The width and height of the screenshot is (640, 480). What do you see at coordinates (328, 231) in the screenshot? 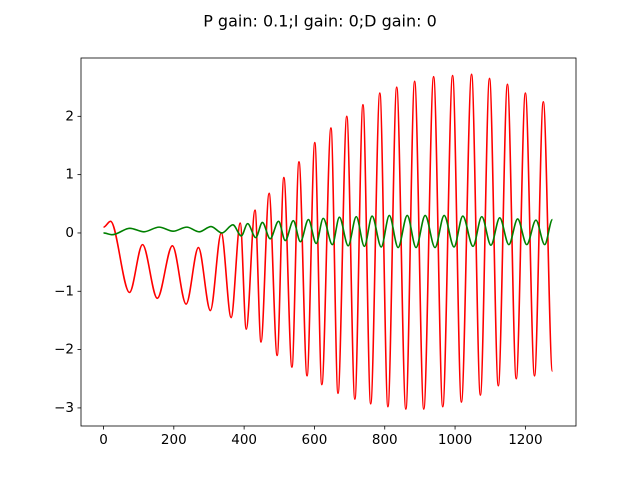
I see `data-line` at bounding box center [328, 231].